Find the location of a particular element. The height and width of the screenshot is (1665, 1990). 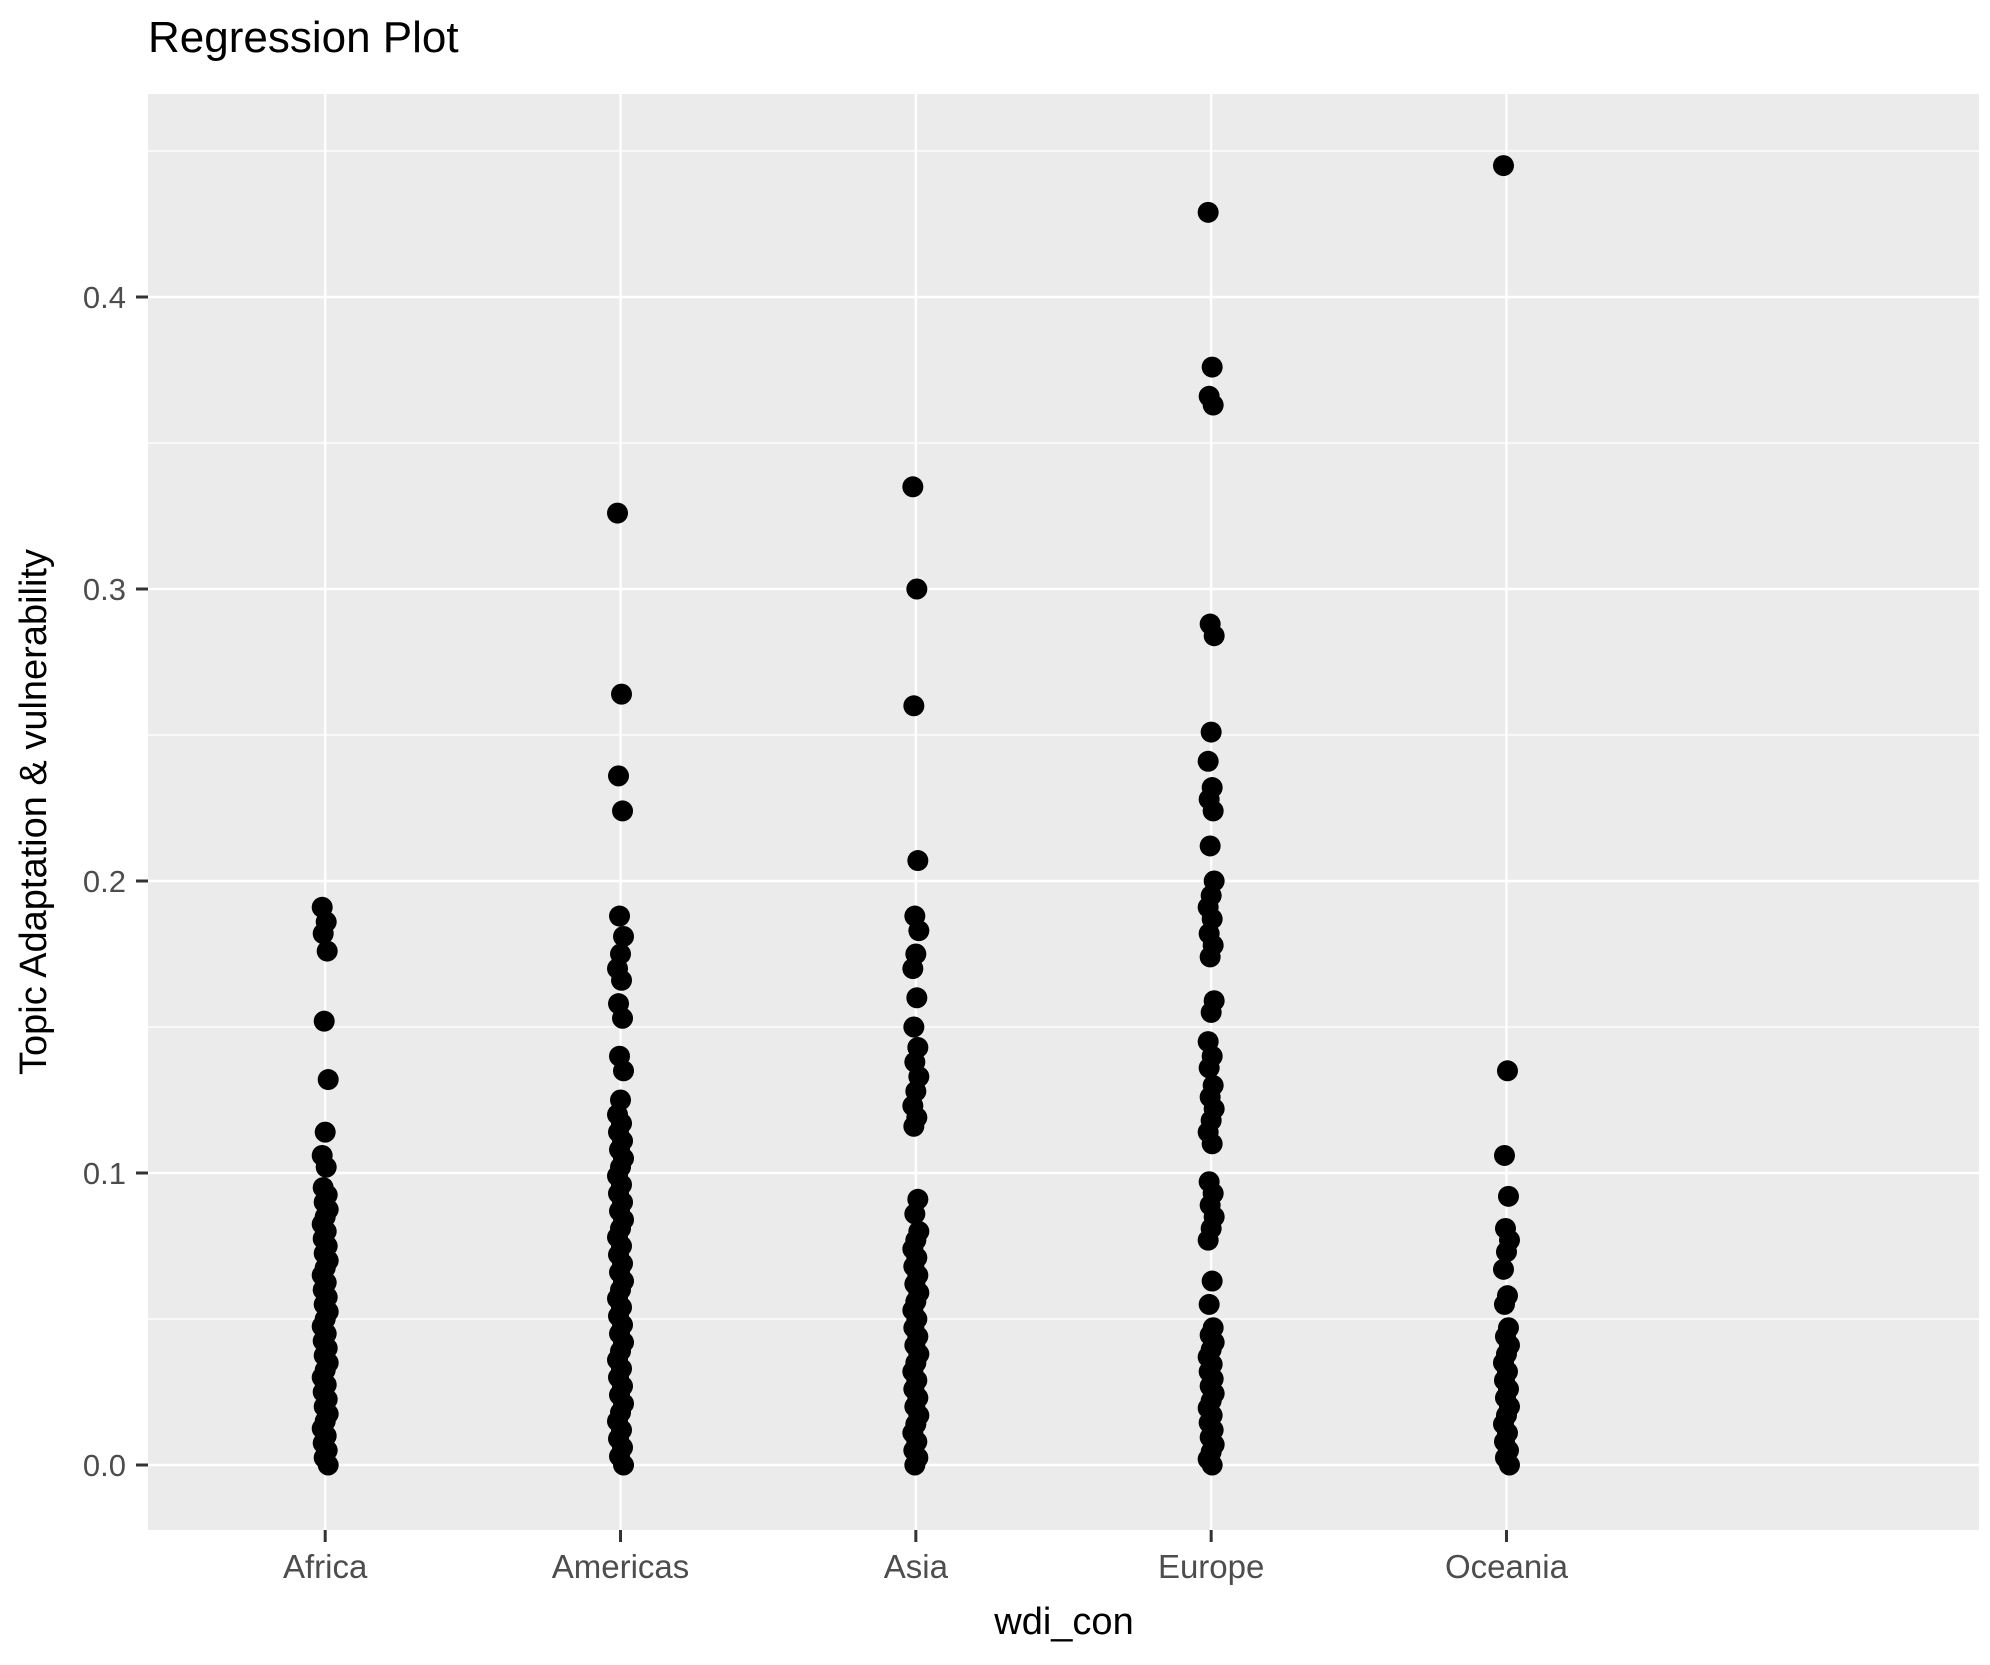

y-tick-label: 0.2 is located at coordinates (104, 881).